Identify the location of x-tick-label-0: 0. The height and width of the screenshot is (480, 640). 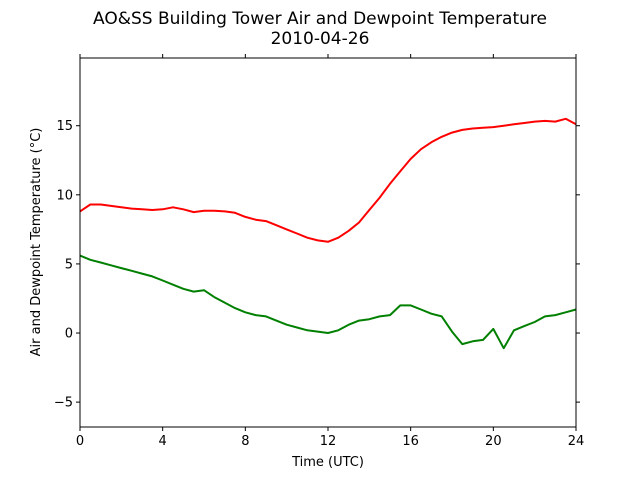
(80, 441).